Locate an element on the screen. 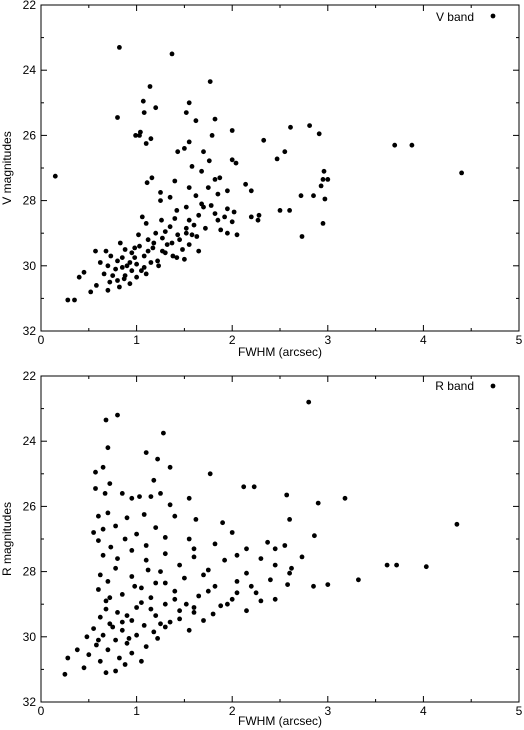 The image size is (524, 730). v-legend-label: V band is located at coordinates (455, 17).